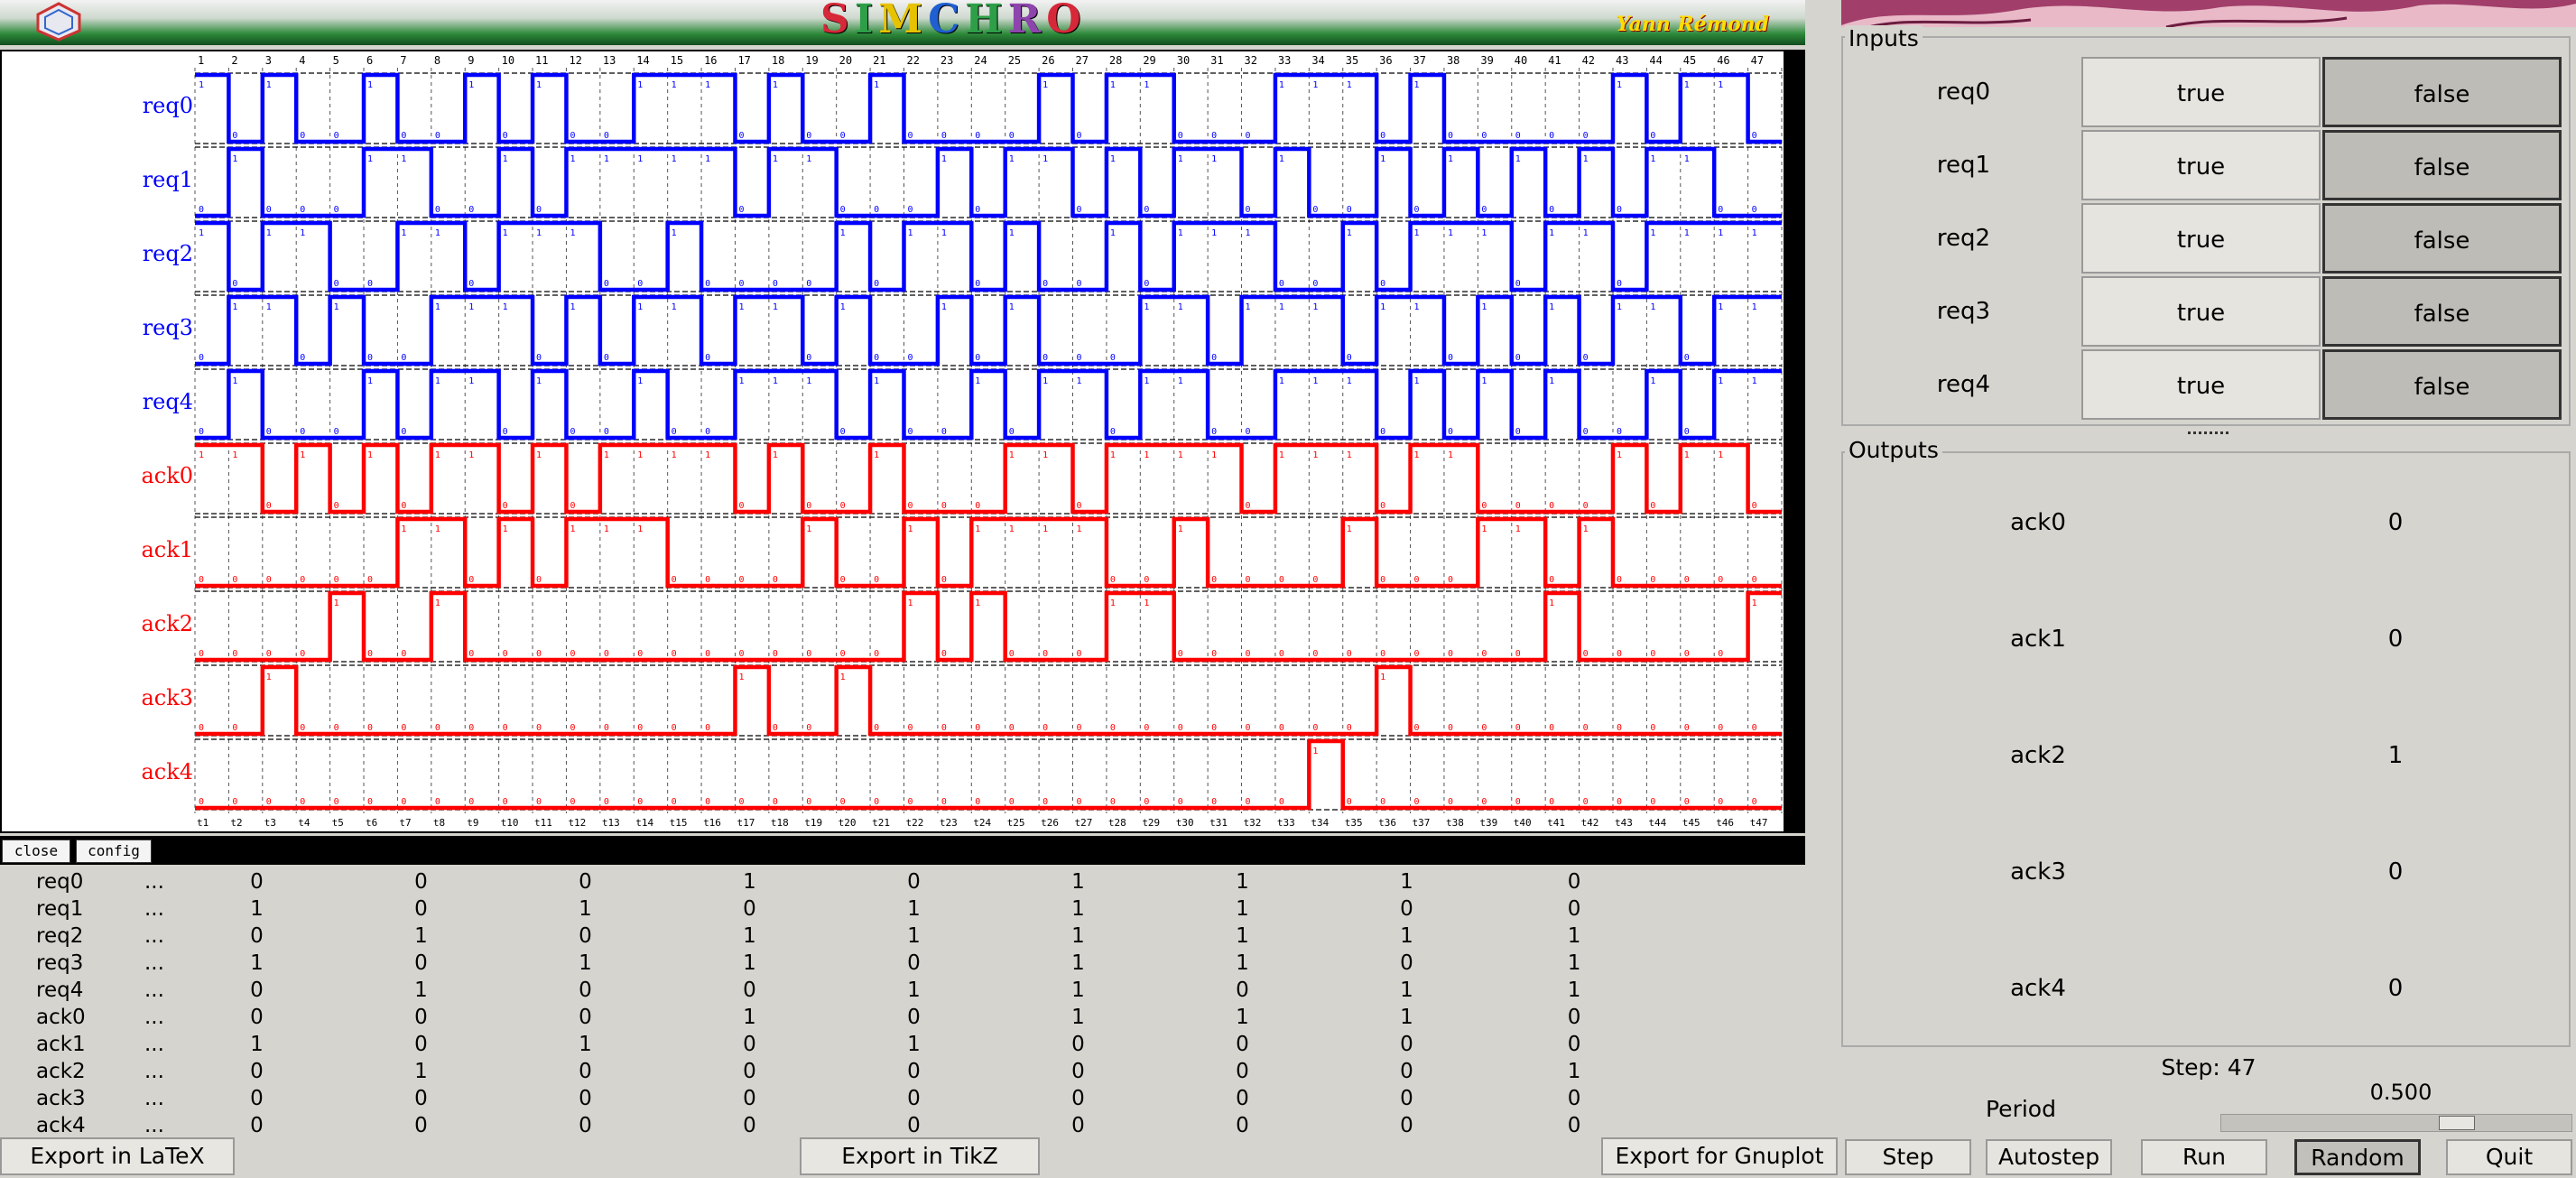  I want to click on time-tick-label: t33, so click(1286, 823).